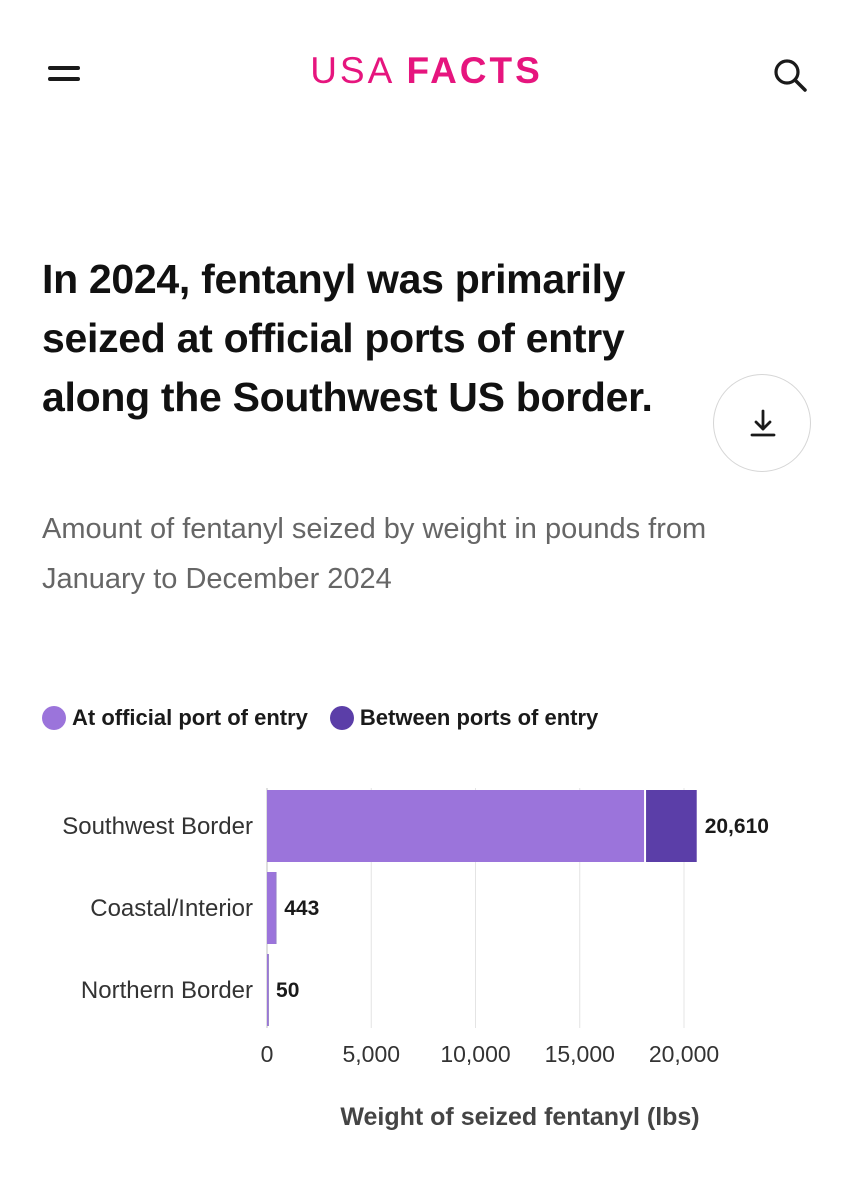  I want to click on legend-item-official-port: At official port of entry, so click(175, 718).